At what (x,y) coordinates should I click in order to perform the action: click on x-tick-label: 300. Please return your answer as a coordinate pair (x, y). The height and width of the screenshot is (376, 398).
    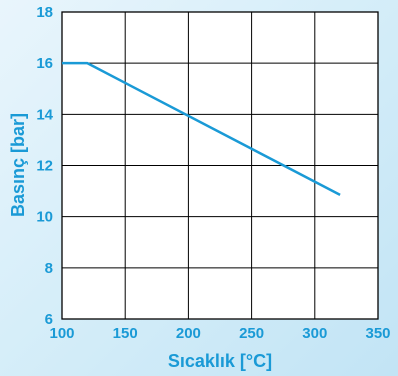
    Looking at the image, I should click on (314, 333).